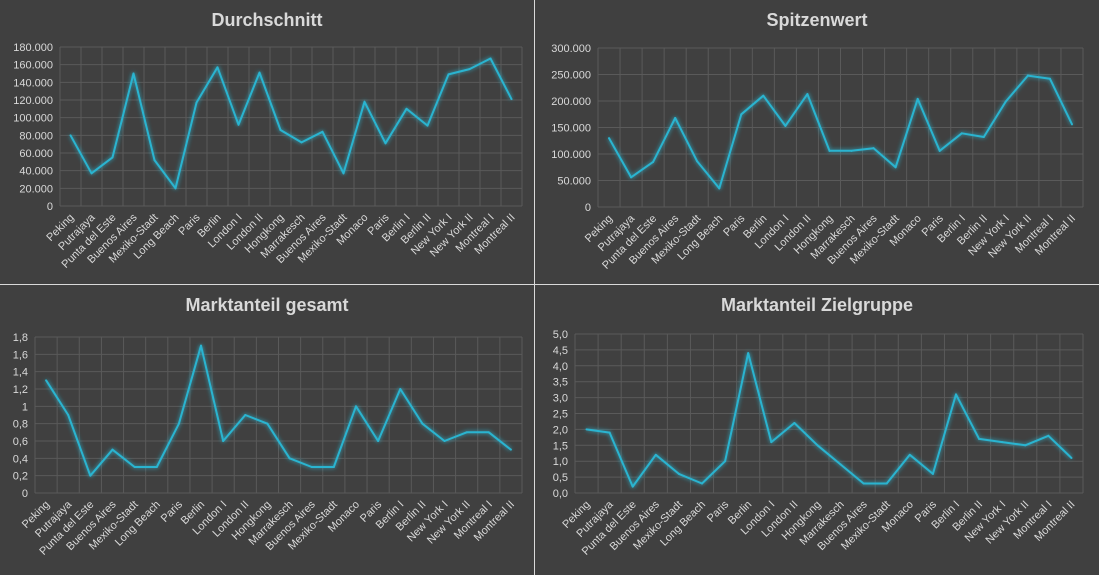 The image size is (1099, 575). What do you see at coordinates (33, 101) in the screenshot?
I see `y-tick-label: 120.000` at bounding box center [33, 101].